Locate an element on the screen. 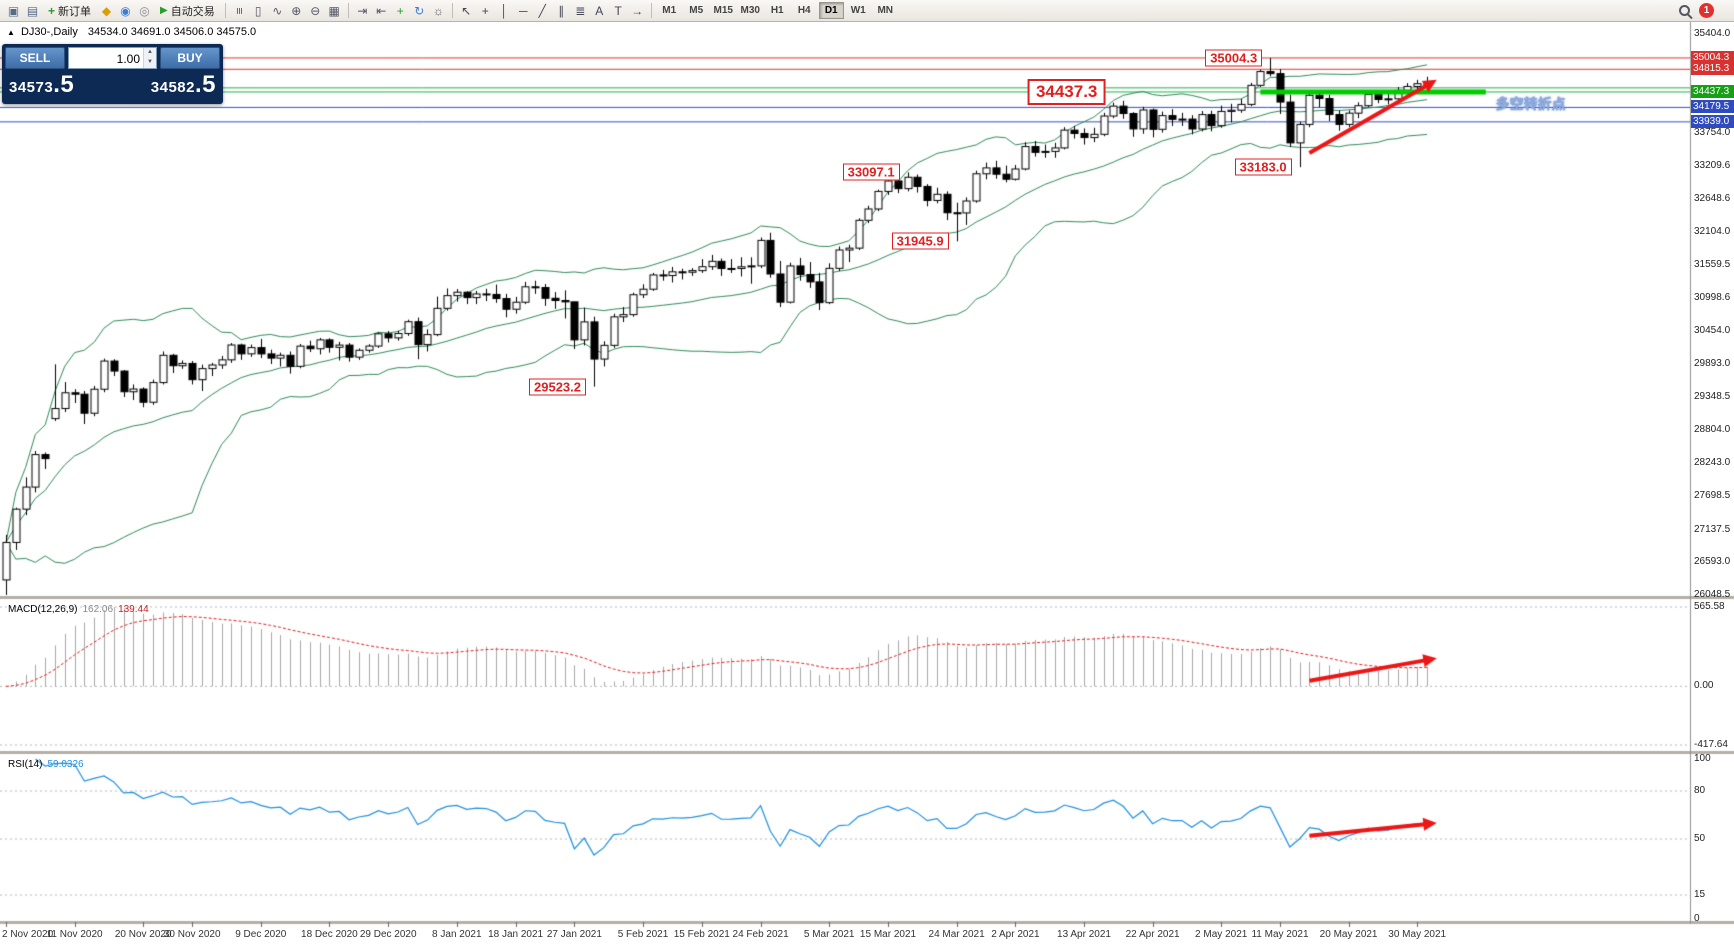 Image resolution: width=1734 pixels, height=946 pixels. buy-price-pips: .5 is located at coordinates (205, 84).